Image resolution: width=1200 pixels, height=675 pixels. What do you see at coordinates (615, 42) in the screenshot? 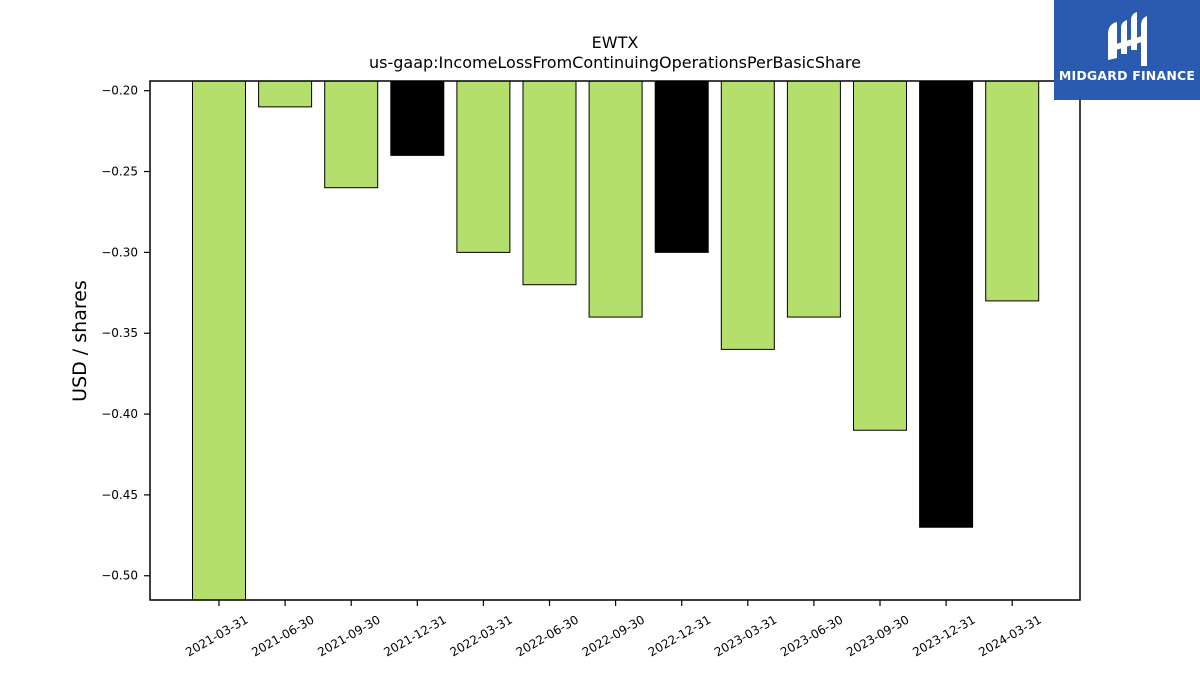
I see `chart-title: EWTX` at bounding box center [615, 42].